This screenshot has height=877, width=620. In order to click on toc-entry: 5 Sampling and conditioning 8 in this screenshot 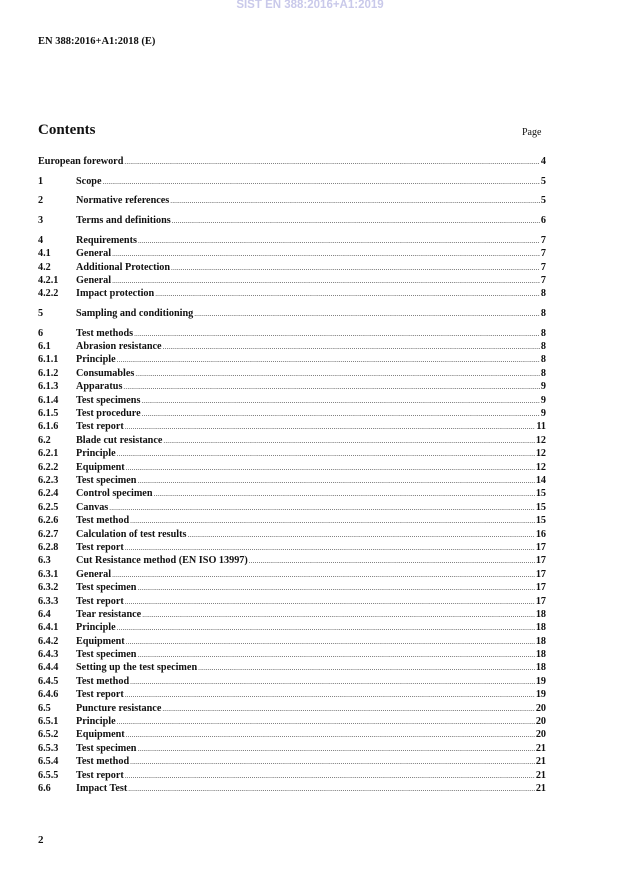, I will do `click(292, 313)`.